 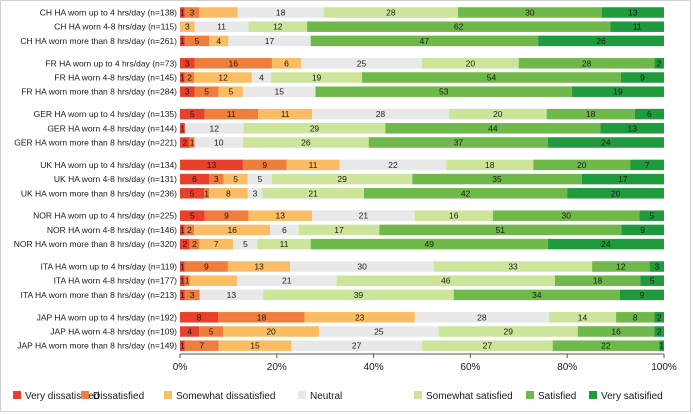 What do you see at coordinates (118, 396) in the screenshot?
I see `legend-label: Dissatisfied` at bounding box center [118, 396].